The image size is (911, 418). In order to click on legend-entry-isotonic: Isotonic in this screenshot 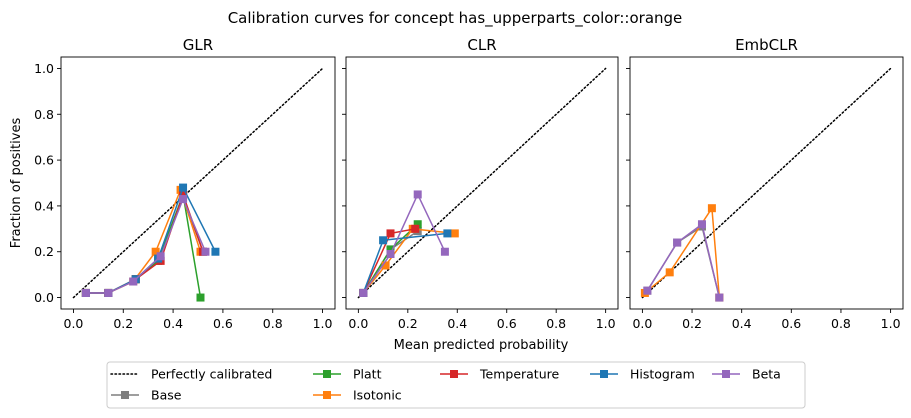, I will do `click(357, 395)`.